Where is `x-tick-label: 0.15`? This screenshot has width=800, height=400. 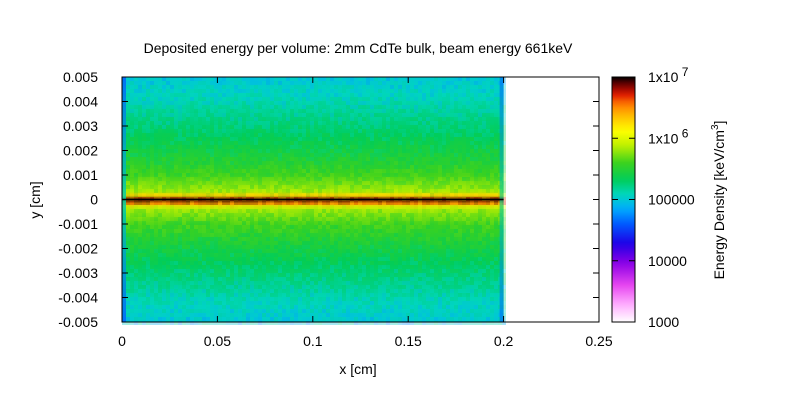
x-tick-label: 0.15 is located at coordinates (408, 341).